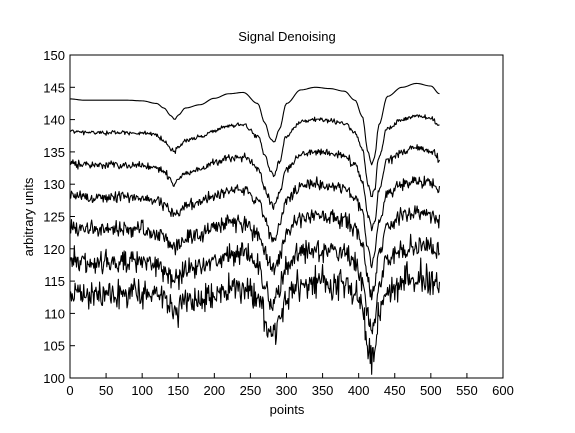  I want to click on x-tick-label: 450, so click(395, 390).